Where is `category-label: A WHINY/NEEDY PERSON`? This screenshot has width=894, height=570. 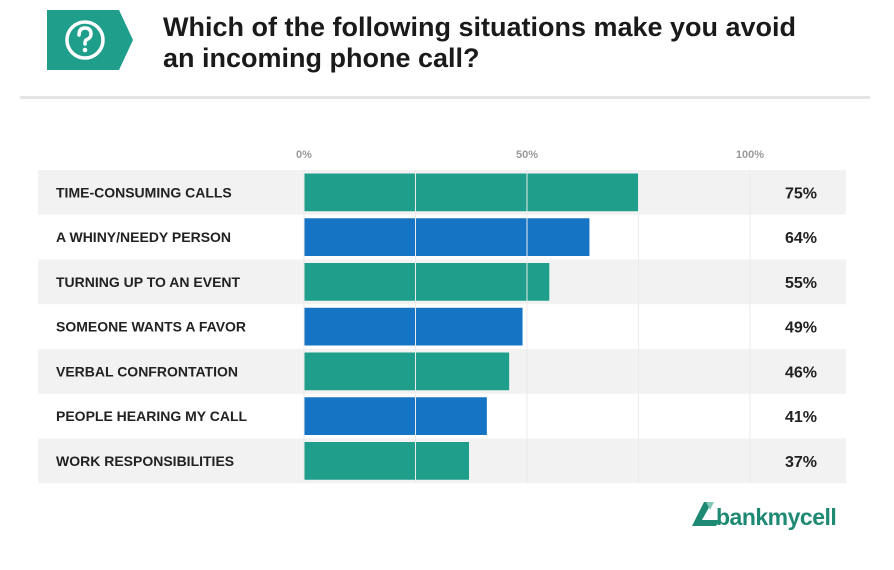
category-label: A WHINY/NEEDY PERSON is located at coordinates (143, 237).